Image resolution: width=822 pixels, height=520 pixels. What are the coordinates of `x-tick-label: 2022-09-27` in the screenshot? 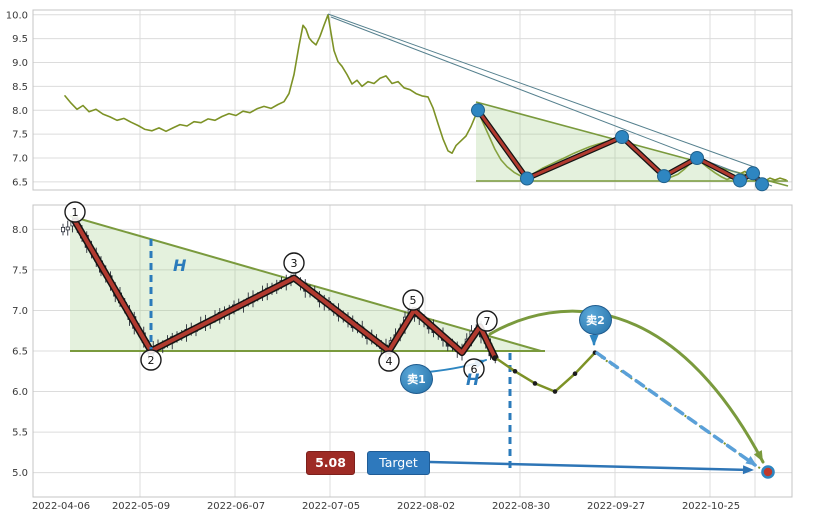 It's located at (616, 506).